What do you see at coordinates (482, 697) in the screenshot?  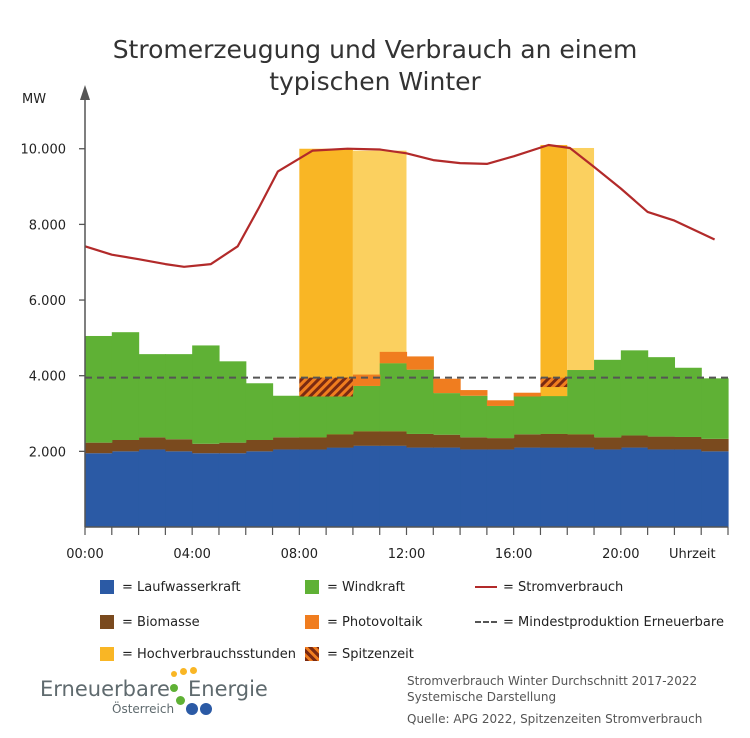 I see `note-line-2: Systemische Darstellung` at bounding box center [482, 697].